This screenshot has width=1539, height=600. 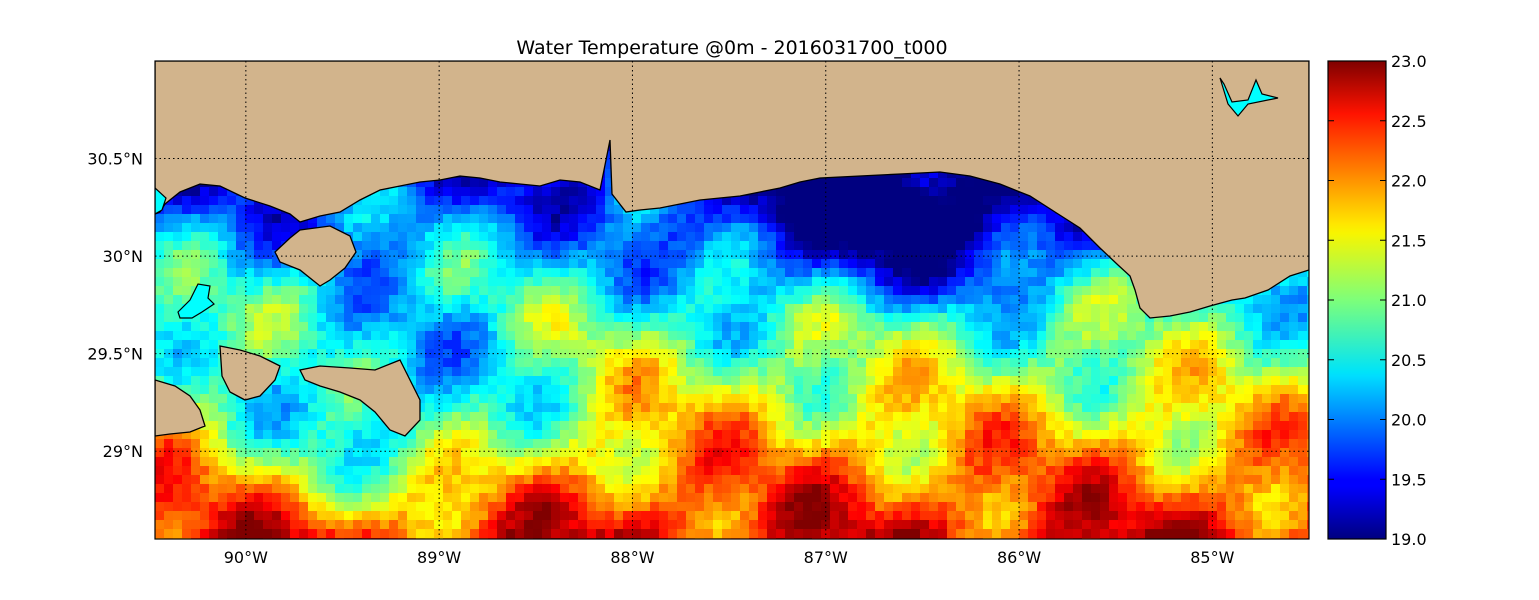 What do you see at coordinates (115, 354) in the screenshot?
I see `y-tick-label: 29.5°N` at bounding box center [115, 354].